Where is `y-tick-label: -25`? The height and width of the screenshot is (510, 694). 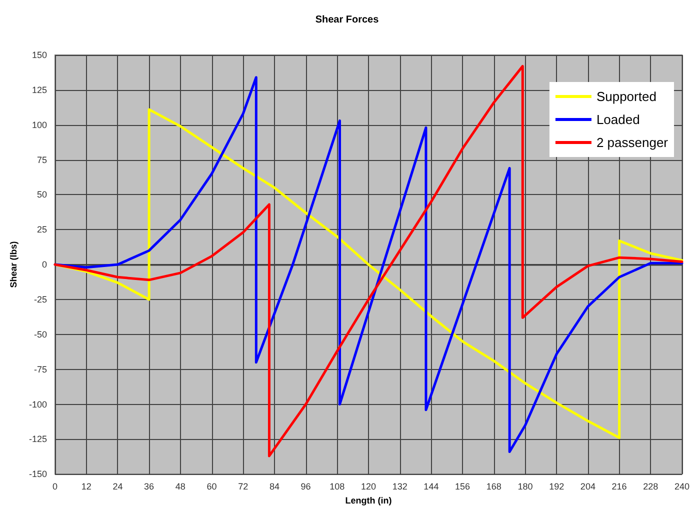
y-tick-label: -25 is located at coordinates (40, 299).